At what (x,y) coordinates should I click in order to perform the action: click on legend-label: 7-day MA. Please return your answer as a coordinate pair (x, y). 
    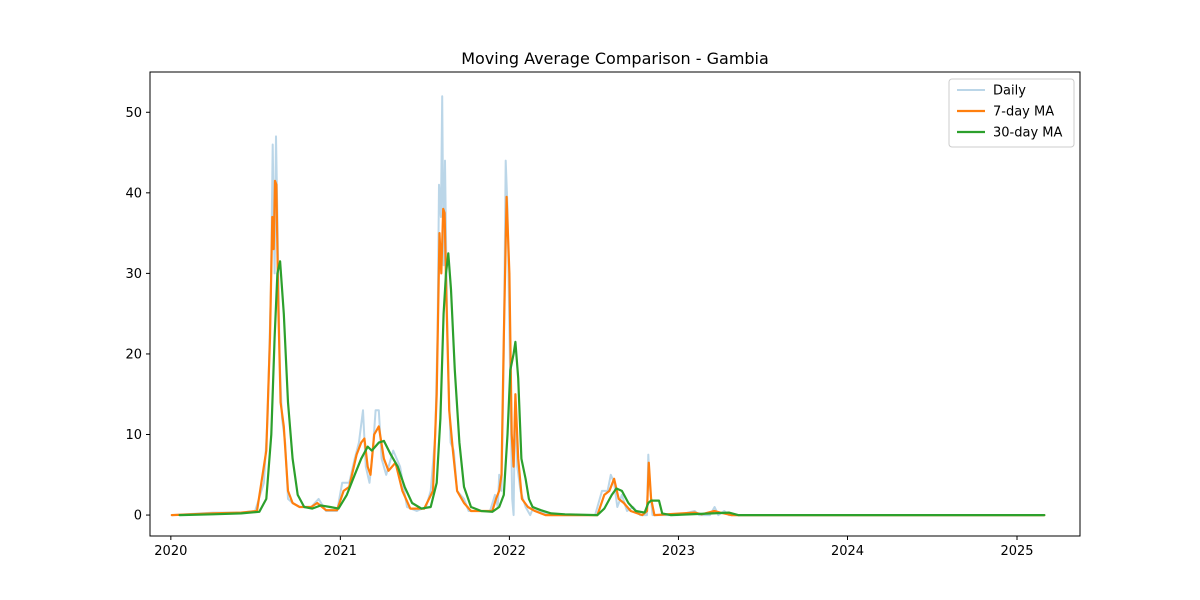
    Looking at the image, I should click on (1023, 112).